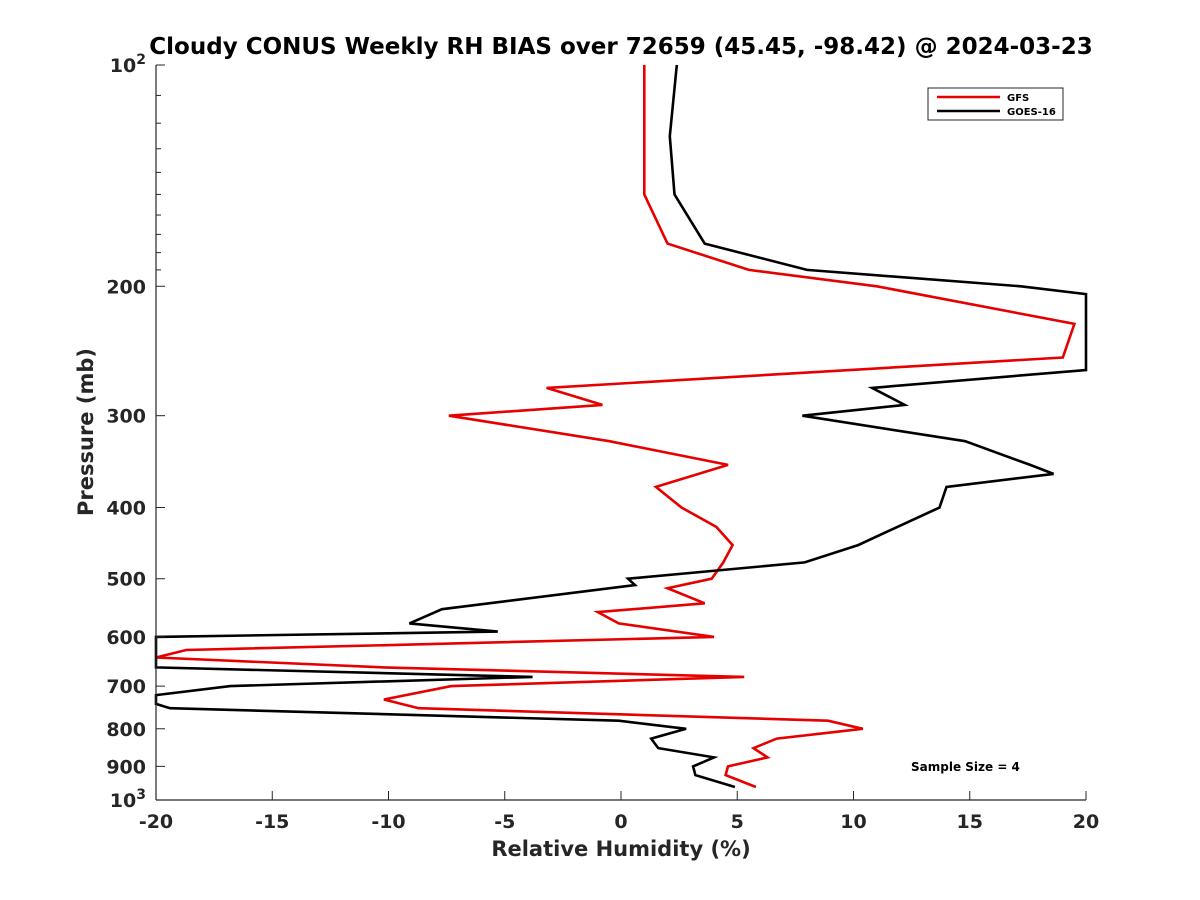 This screenshot has width=1200, height=900. What do you see at coordinates (737, 822) in the screenshot?
I see `x-tick-label: 5` at bounding box center [737, 822].